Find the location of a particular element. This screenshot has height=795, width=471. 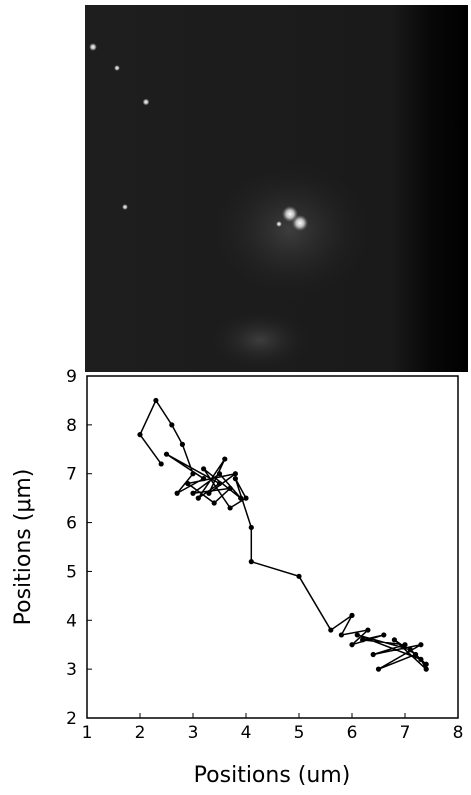

x-tick-label: 3 is located at coordinates (193, 733).